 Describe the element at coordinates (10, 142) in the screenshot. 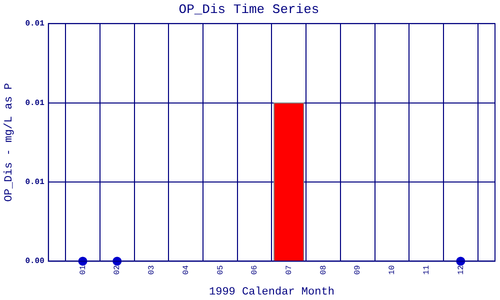

I see `y-axis-title: OP_Dis - mg/L as P` at that location.